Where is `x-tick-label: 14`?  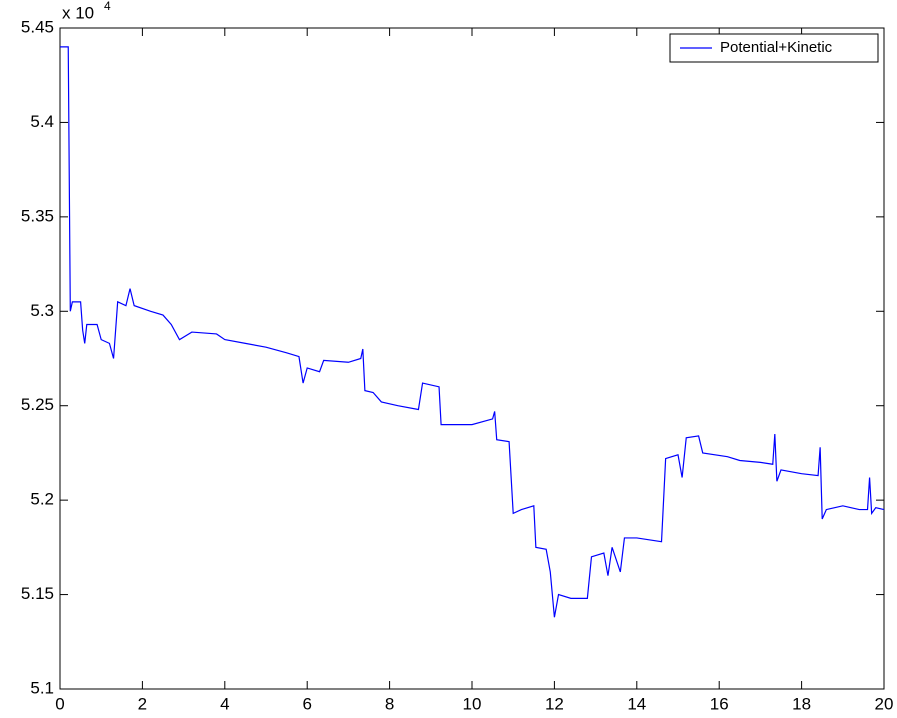 x-tick-label: 14 is located at coordinates (636, 703).